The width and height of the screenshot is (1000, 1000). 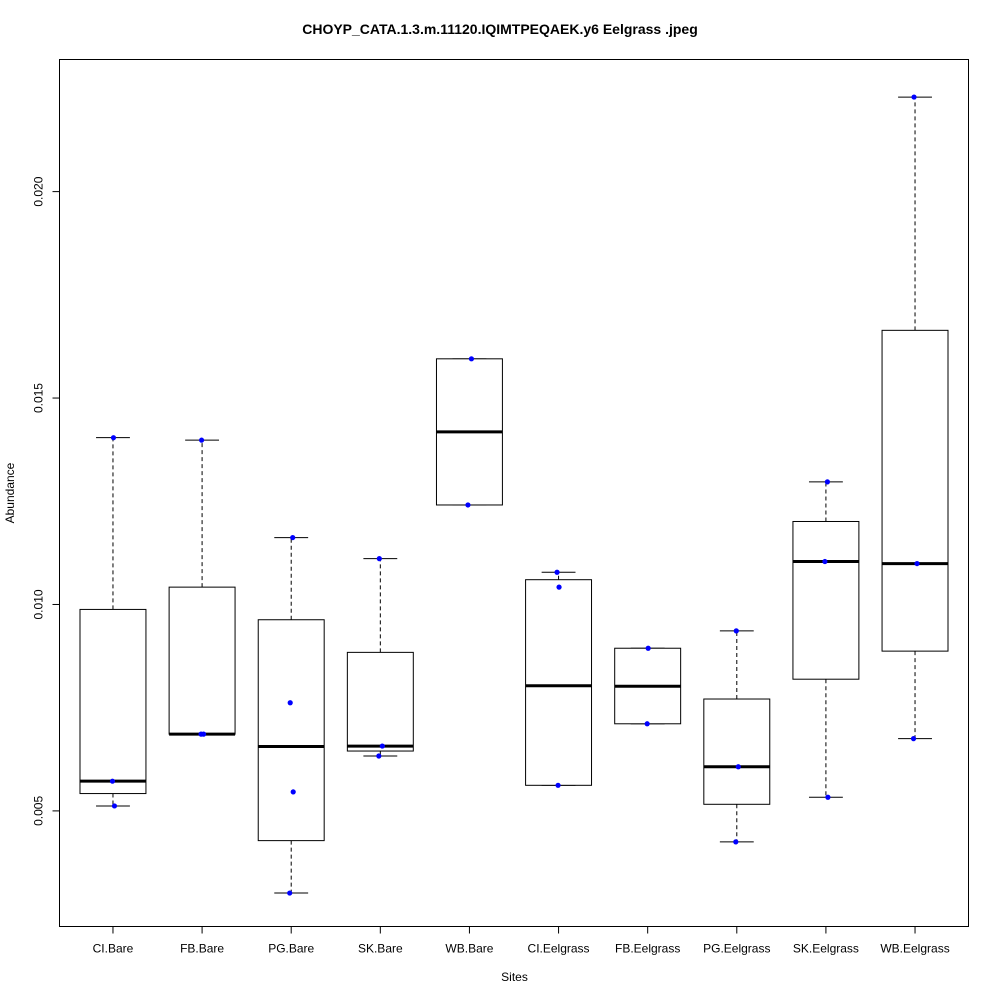 I want to click on box-FB.Bare, so click(x=202, y=587).